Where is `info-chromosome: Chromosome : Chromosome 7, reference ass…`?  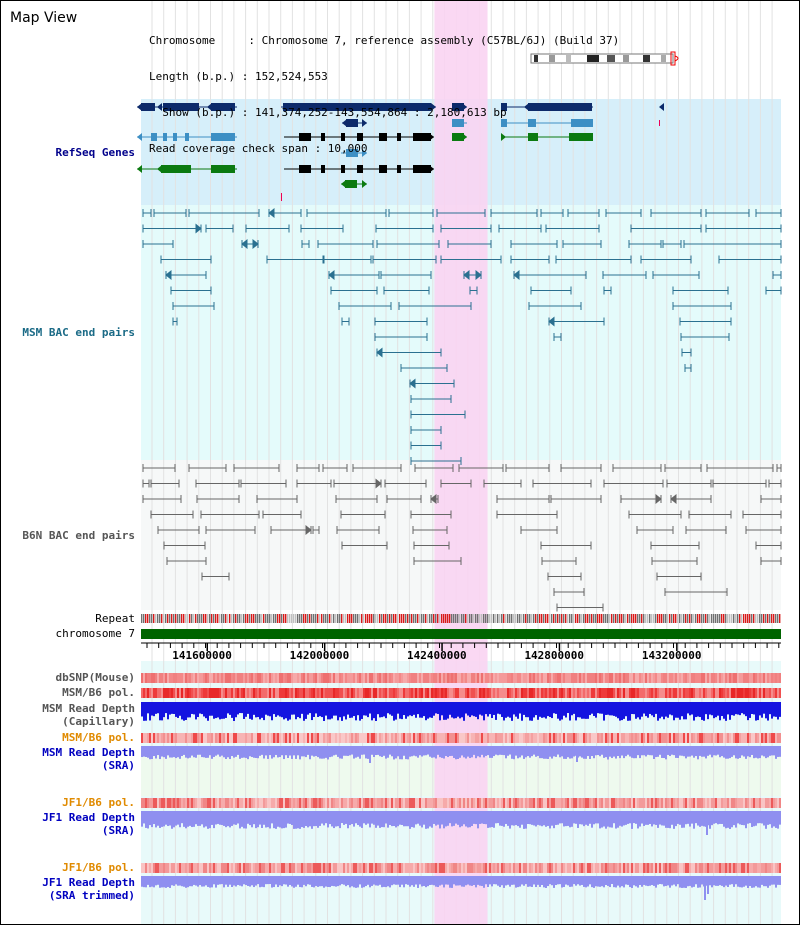
info-chromosome: Chromosome : Chromosome 7, reference ass… is located at coordinates (384, 40).